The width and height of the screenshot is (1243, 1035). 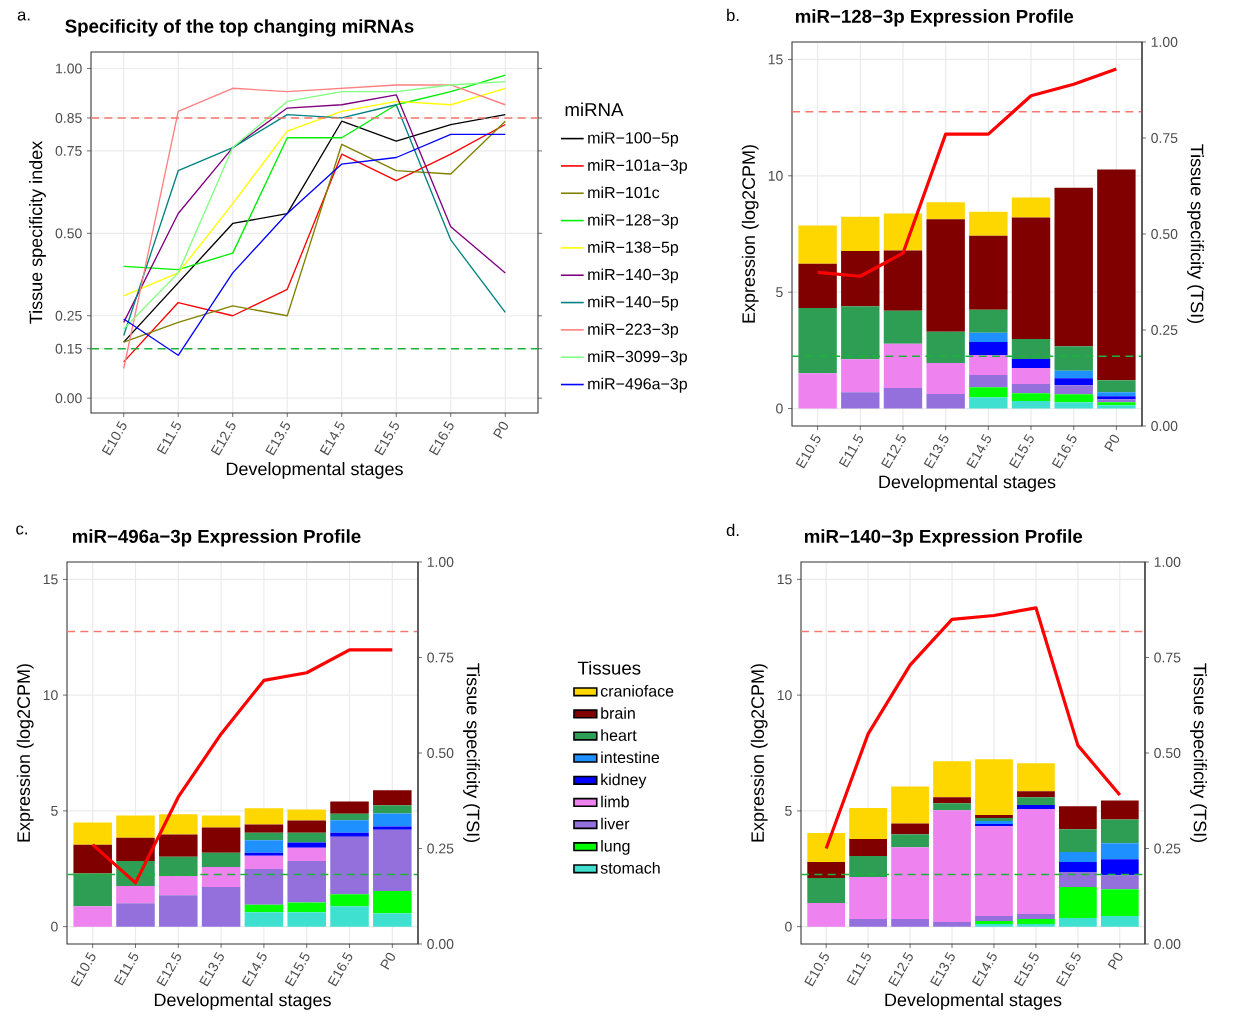 I want to click on legend-label: liver, so click(x=615, y=823).